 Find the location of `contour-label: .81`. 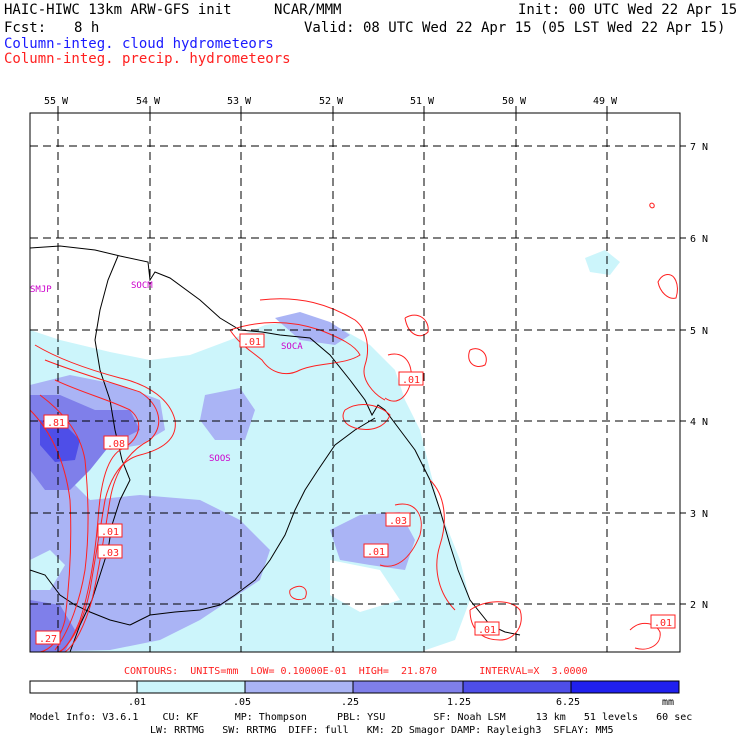

contour-label: .81 is located at coordinates (56, 423).